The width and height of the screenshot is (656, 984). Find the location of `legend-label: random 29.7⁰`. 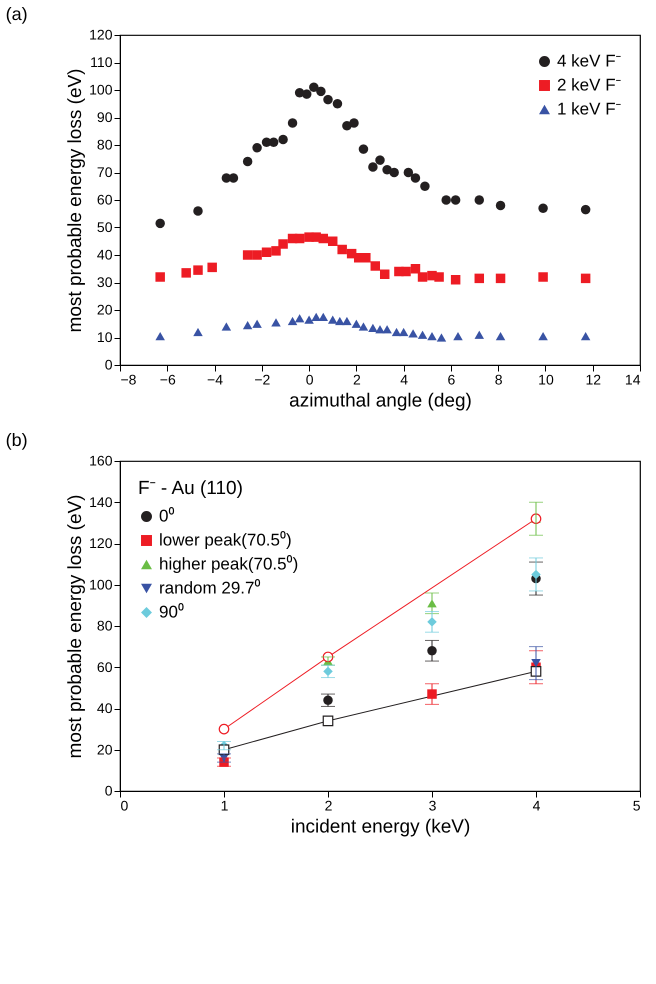

legend-label: random 29.7⁰ is located at coordinates (209, 588).